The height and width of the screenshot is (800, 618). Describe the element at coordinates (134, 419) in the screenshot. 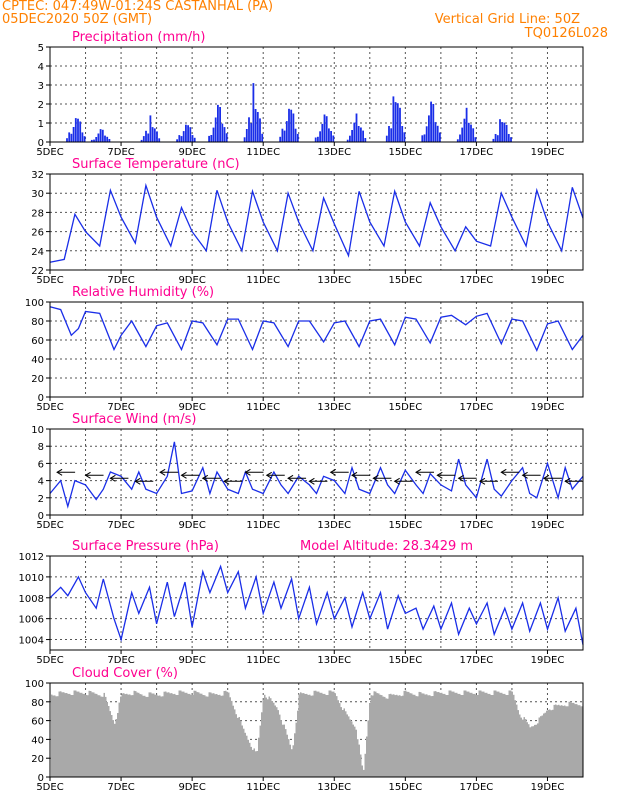

I see `panel-title: Surface Wind (m/s)` at that location.